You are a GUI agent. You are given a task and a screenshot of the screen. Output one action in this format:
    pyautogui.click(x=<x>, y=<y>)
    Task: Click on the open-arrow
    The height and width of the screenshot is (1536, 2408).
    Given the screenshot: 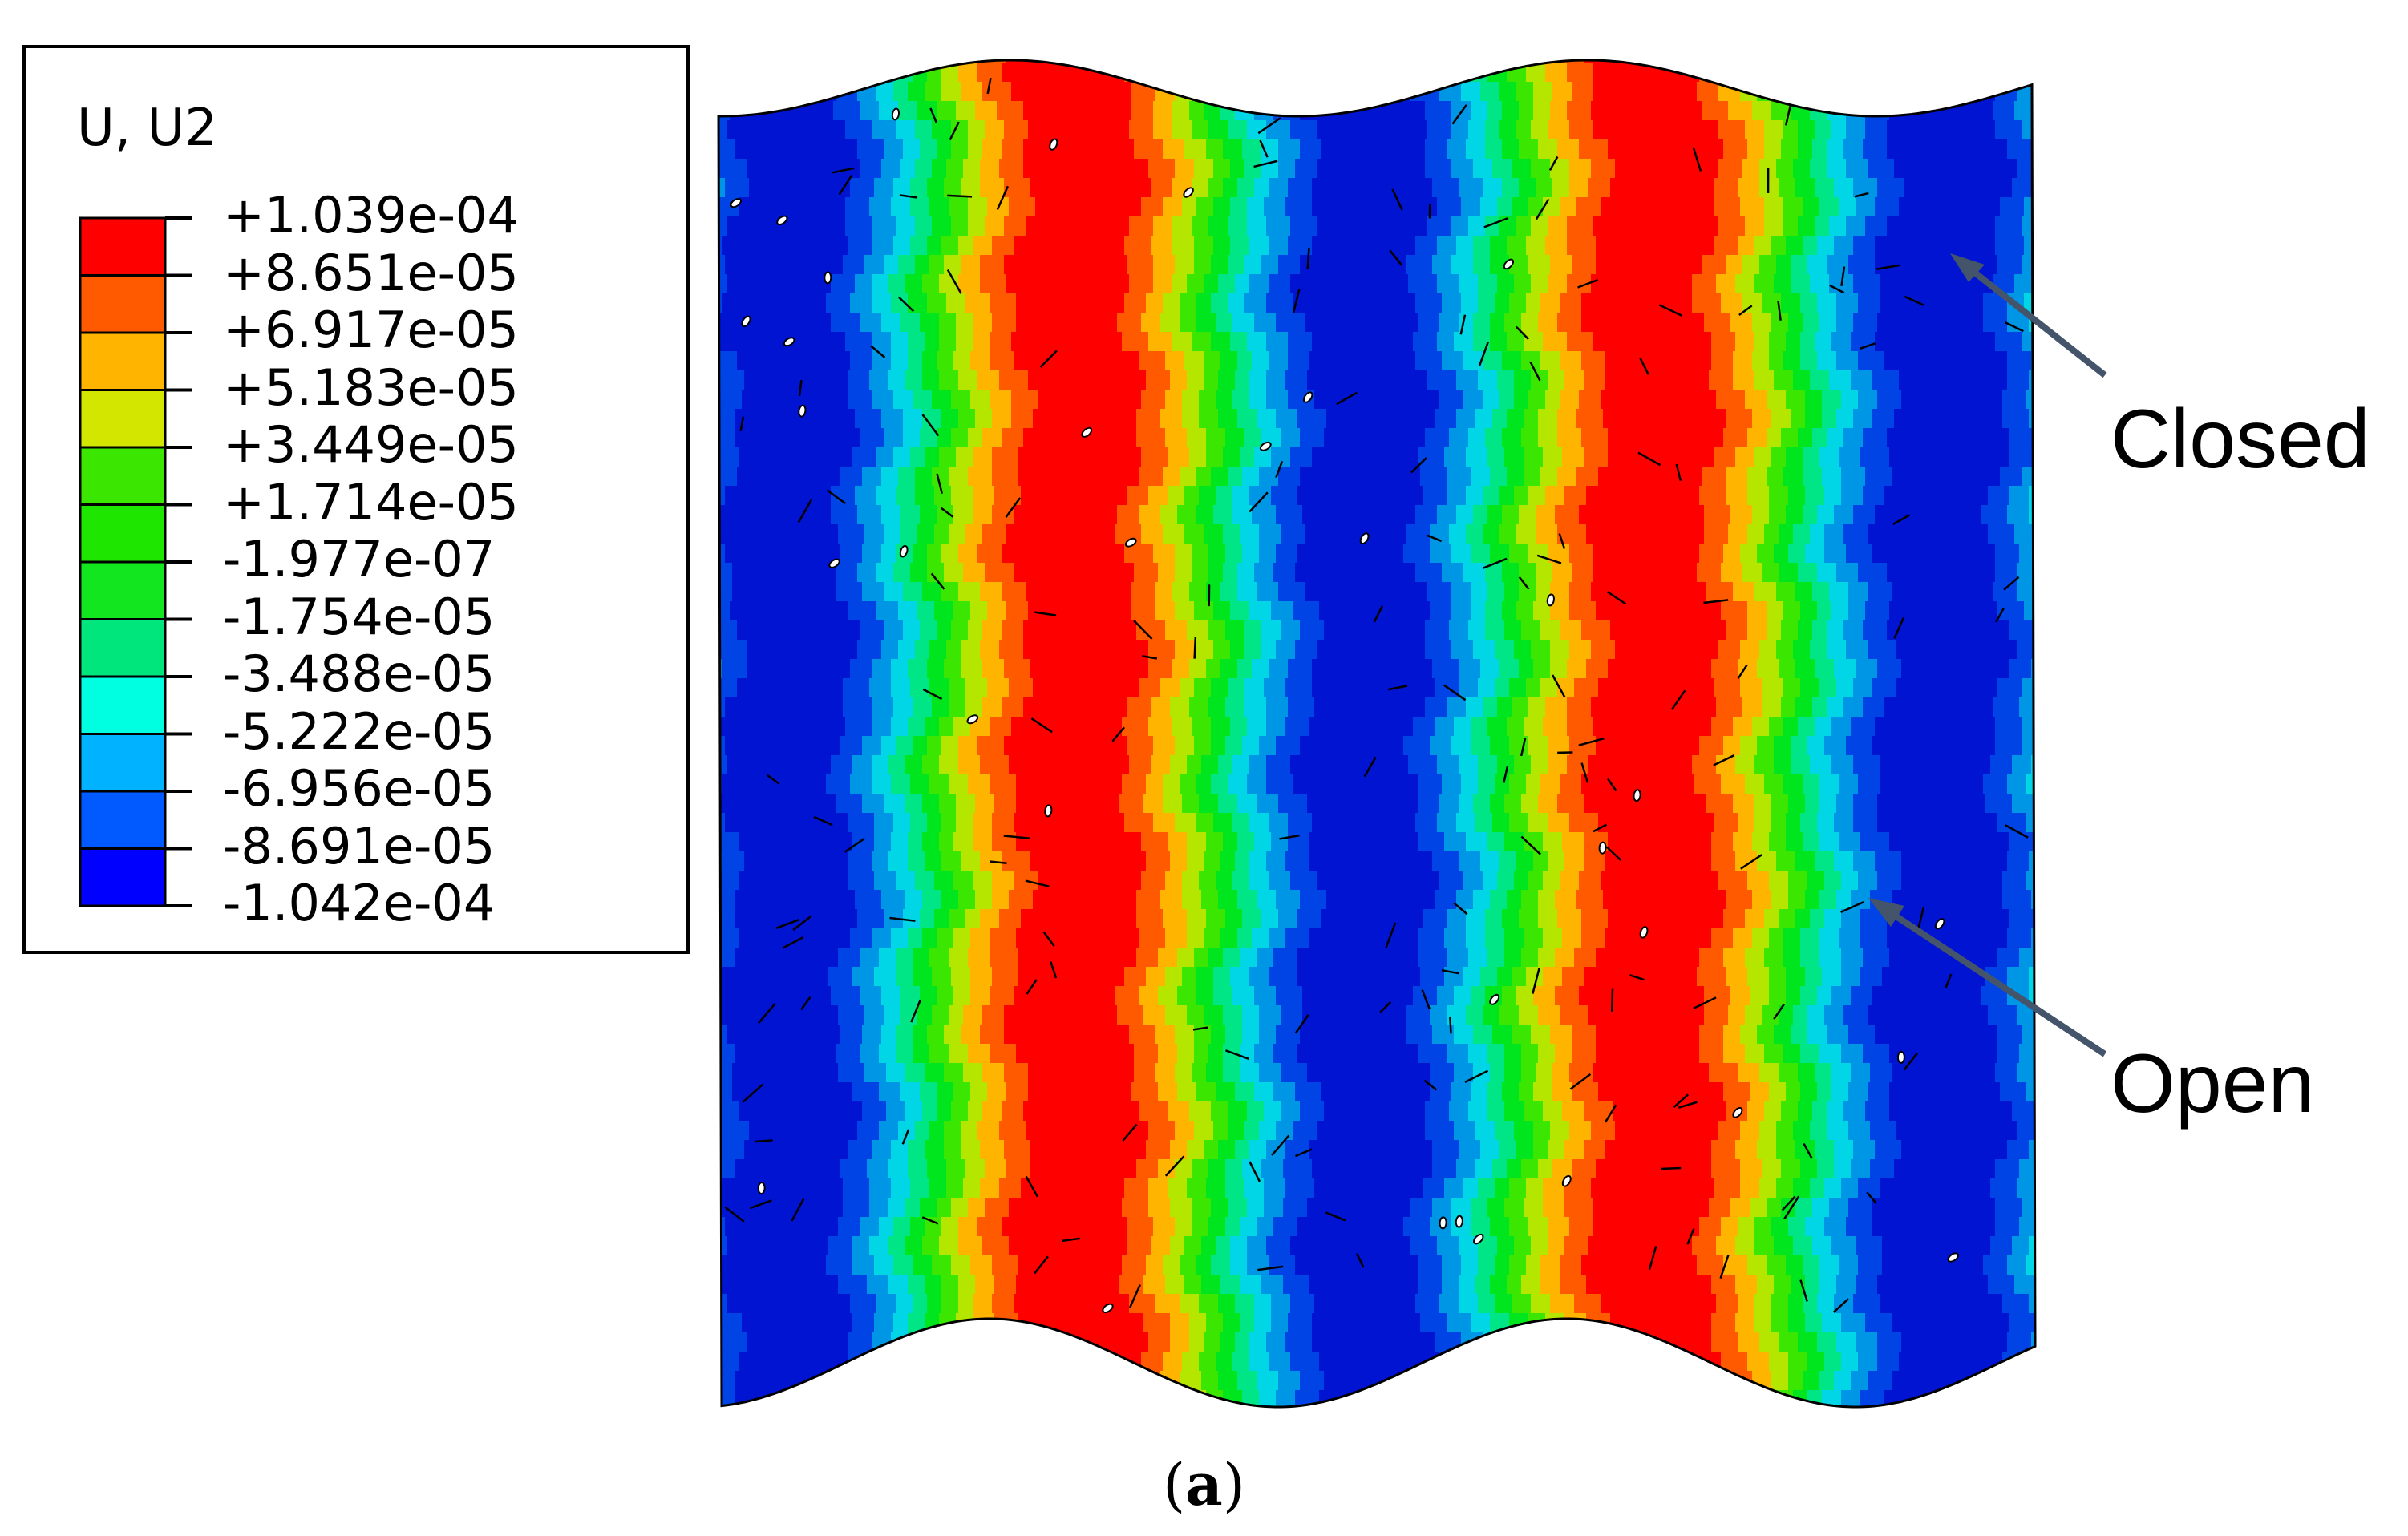 What is the action you would take?
    pyautogui.click(x=1988, y=977)
    